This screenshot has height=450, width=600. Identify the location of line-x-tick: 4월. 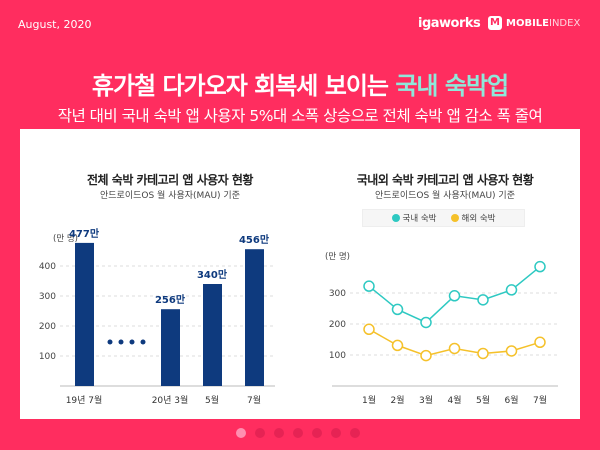
(454, 400).